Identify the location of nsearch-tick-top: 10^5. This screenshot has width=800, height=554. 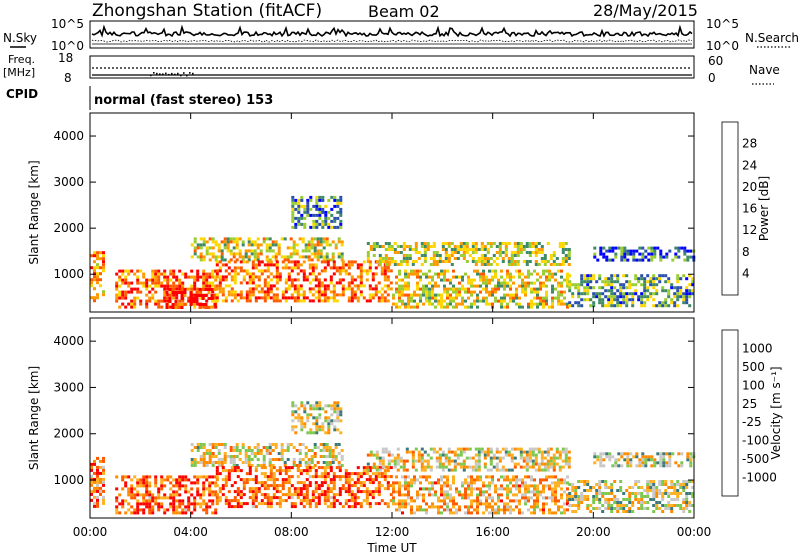
(722, 24).